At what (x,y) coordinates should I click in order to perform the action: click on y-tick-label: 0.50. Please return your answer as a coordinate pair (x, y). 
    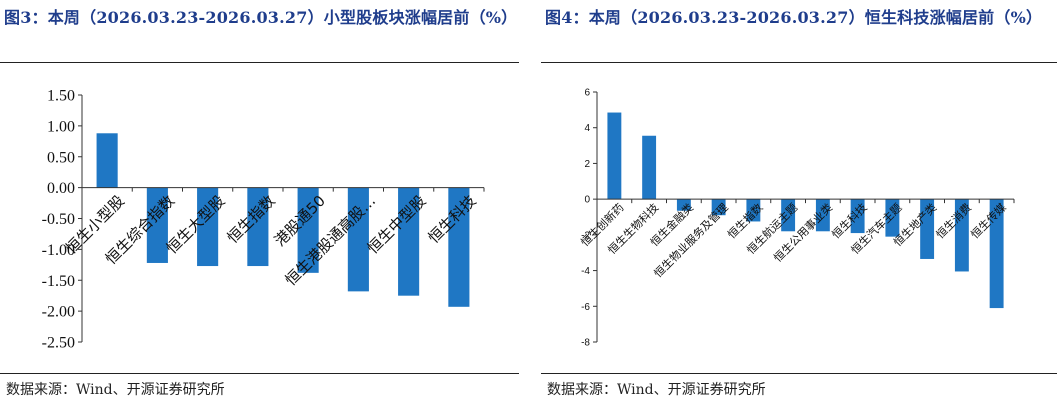
    Looking at the image, I should click on (61, 157).